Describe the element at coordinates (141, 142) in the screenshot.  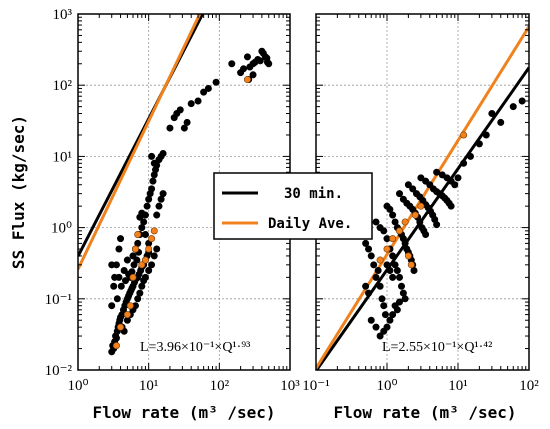
I see `left-fit-lines` at that location.